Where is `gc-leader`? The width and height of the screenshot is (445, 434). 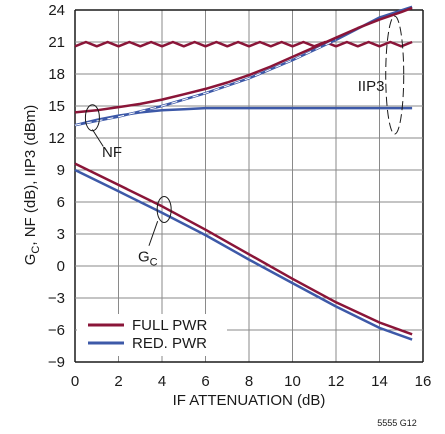 gc-leader is located at coordinates (153, 233).